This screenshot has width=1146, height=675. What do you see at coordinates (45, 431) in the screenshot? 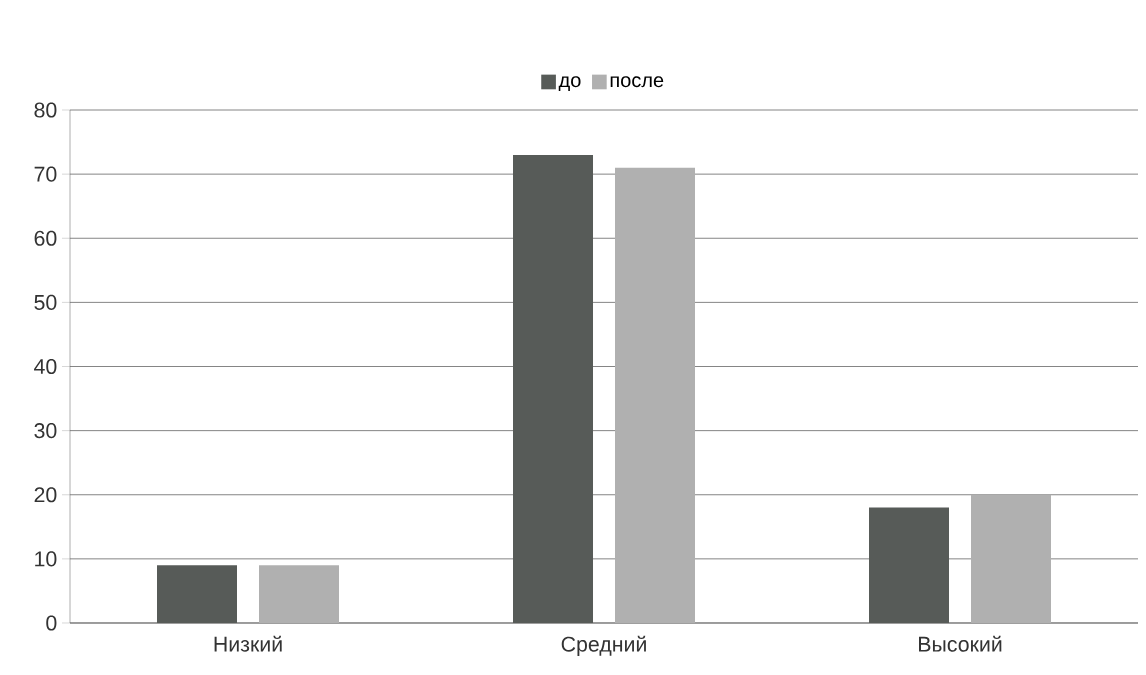
I see `y-tick-label: 30` at bounding box center [45, 431].